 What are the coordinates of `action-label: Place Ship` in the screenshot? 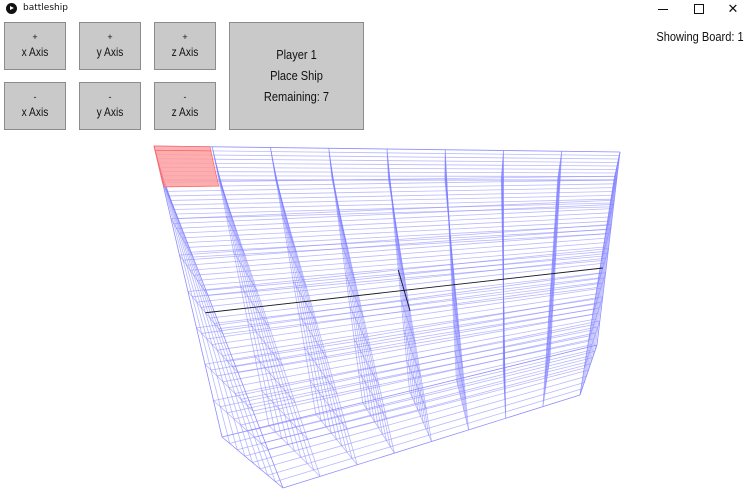 It's located at (296, 75).